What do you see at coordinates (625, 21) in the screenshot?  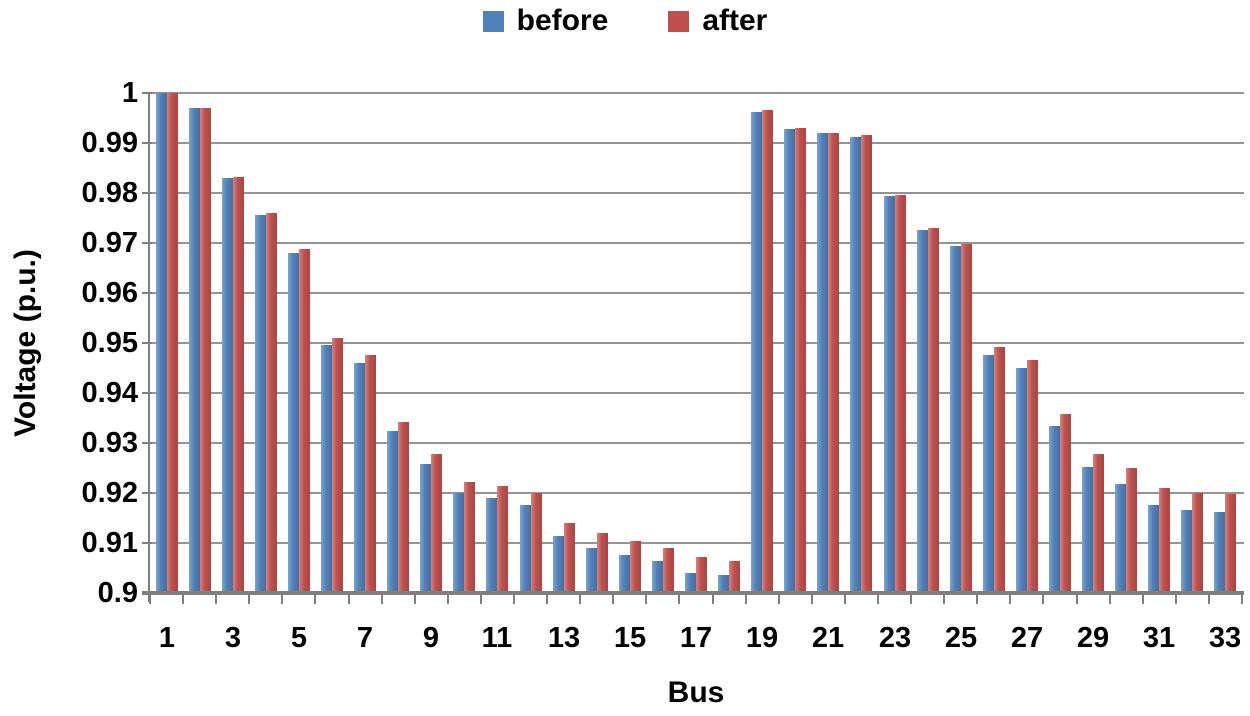 I see `chart-legend: before after` at bounding box center [625, 21].